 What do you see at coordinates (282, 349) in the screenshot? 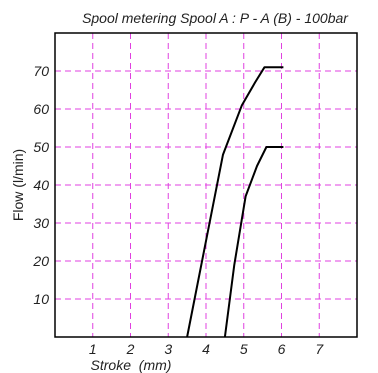
I see `x-tick-label-5: 6` at bounding box center [282, 349].